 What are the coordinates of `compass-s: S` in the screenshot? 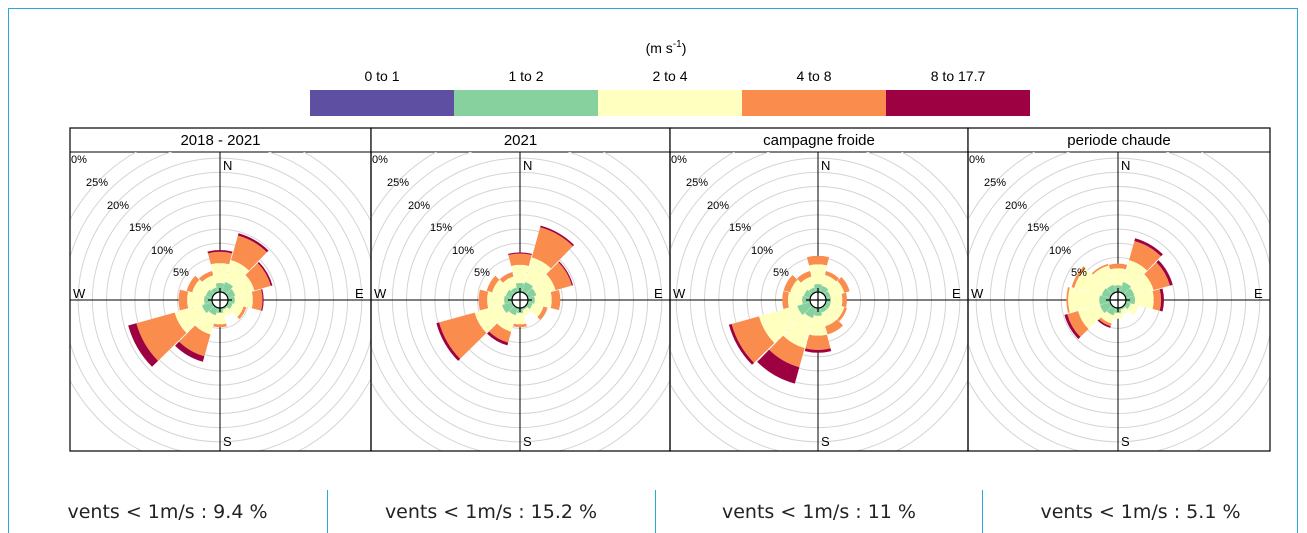 It's located at (825, 441).